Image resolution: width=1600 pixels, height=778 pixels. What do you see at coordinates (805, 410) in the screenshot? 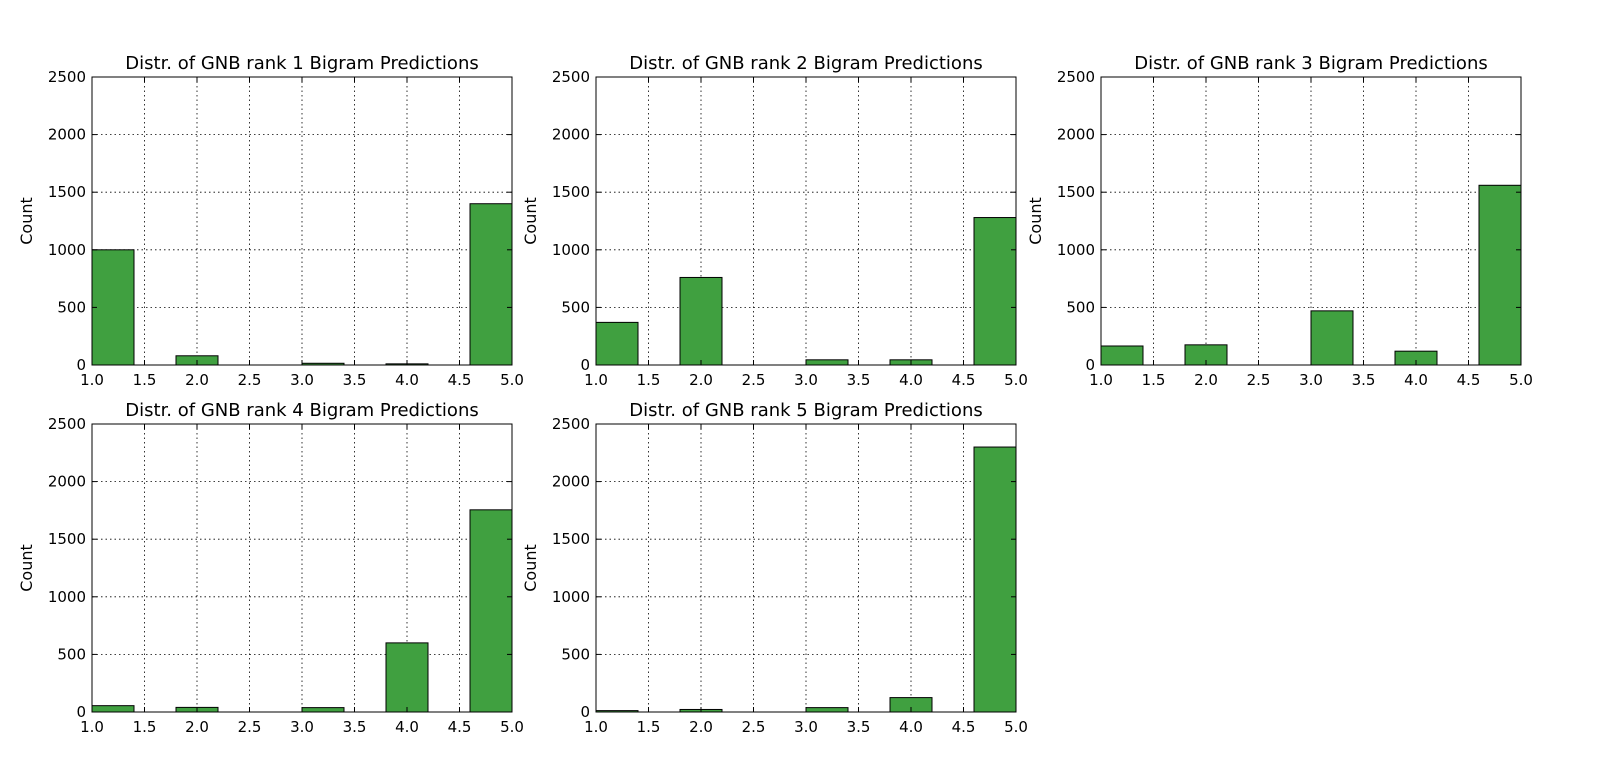
I see `subplot-title: Distr. of GNB rank 5 Bigram Predictions` at bounding box center [805, 410].